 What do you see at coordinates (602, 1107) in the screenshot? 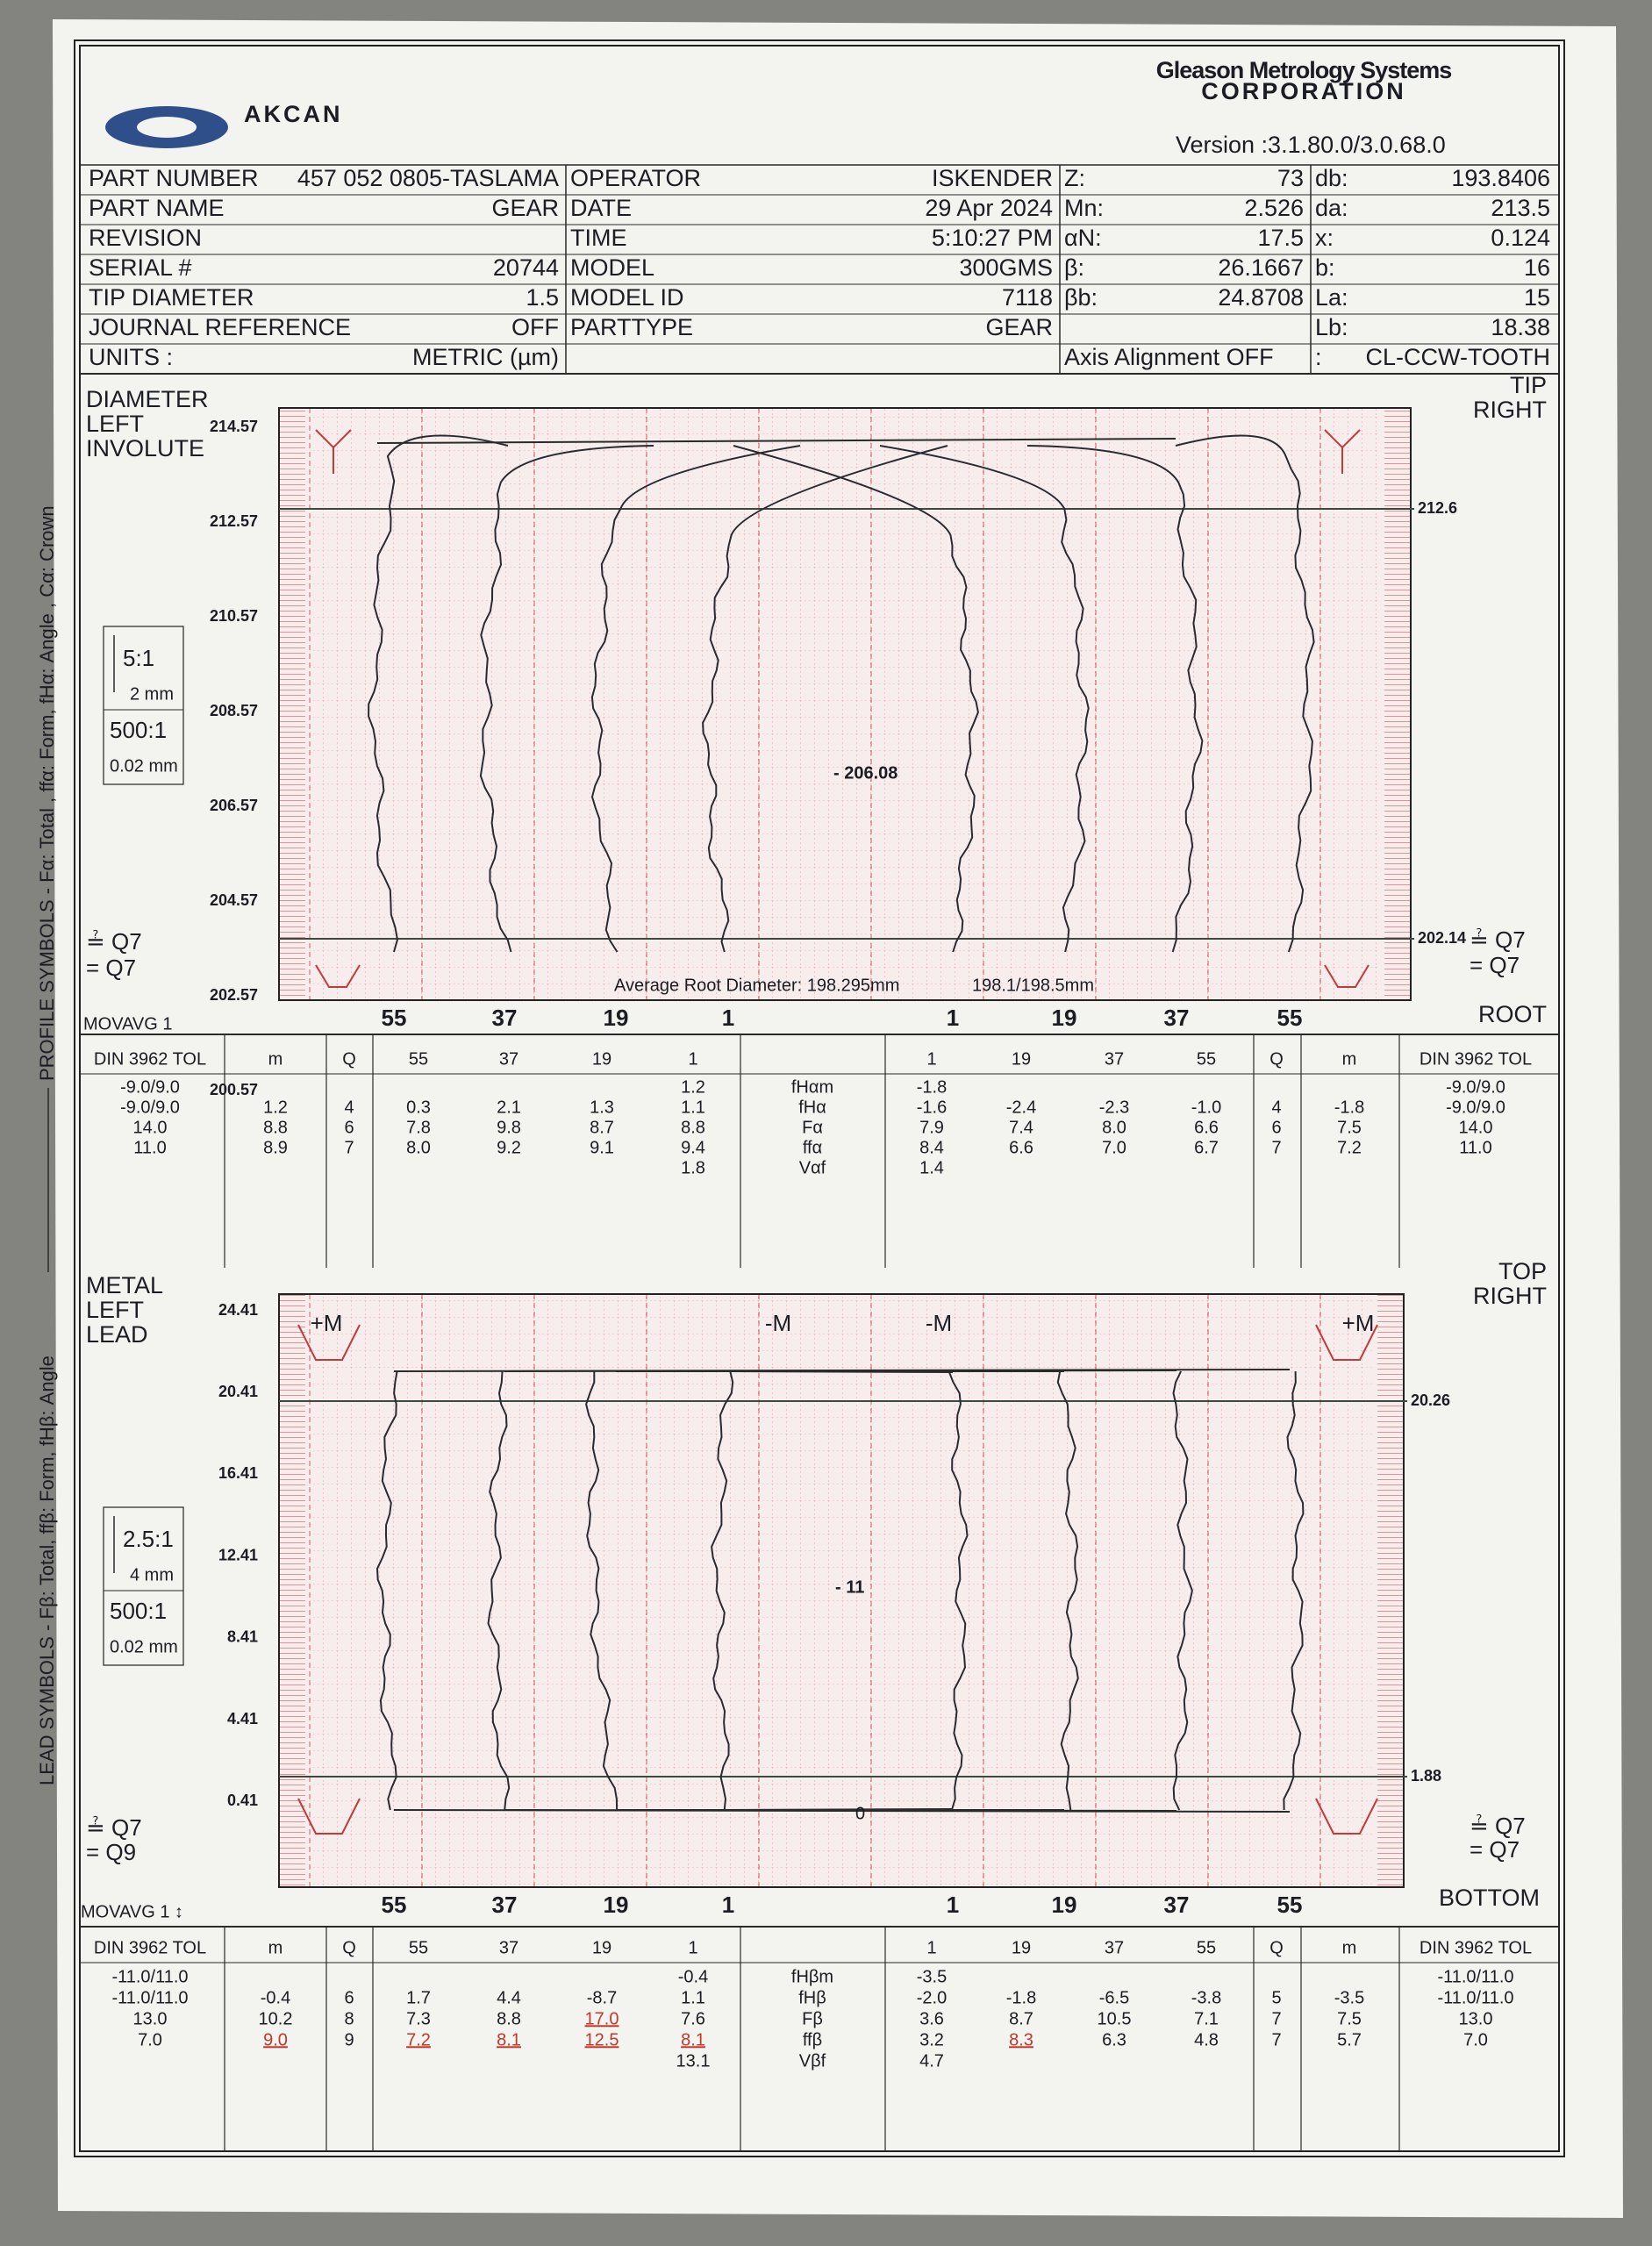
I see `table-cell: 1.3` at bounding box center [602, 1107].